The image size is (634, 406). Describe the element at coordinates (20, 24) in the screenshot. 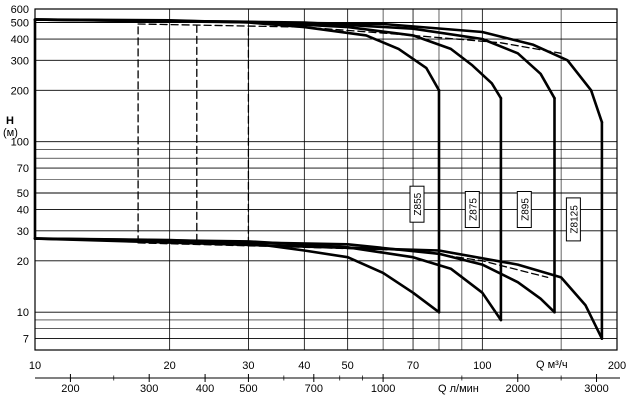

I see `y-tick-label: 500` at that location.